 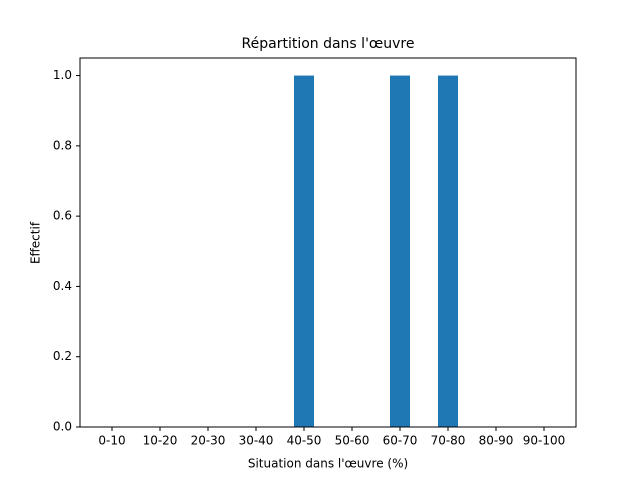 I want to click on x-tick-label: 30-40, so click(x=256, y=441).